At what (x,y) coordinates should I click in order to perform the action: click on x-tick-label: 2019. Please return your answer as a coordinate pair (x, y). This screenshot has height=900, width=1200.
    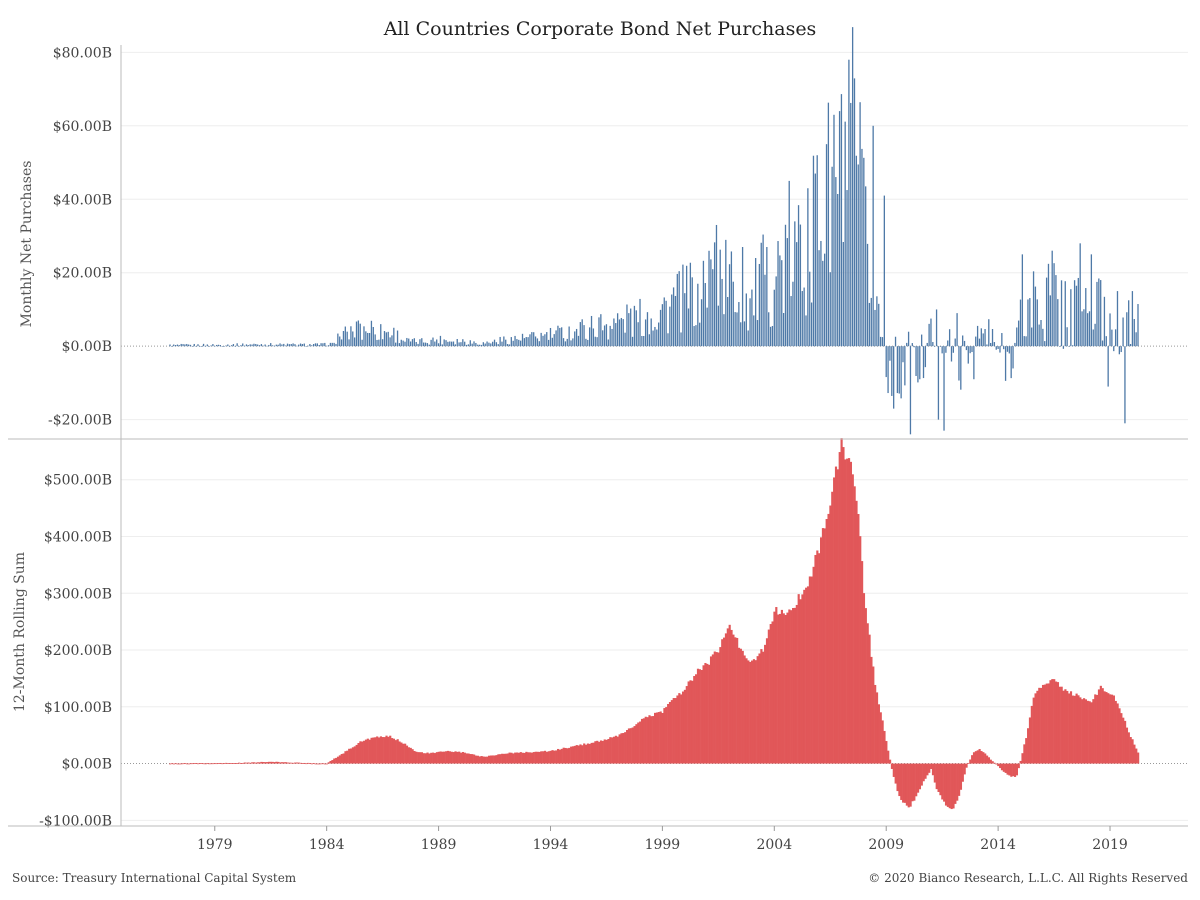
    Looking at the image, I should click on (1110, 845).